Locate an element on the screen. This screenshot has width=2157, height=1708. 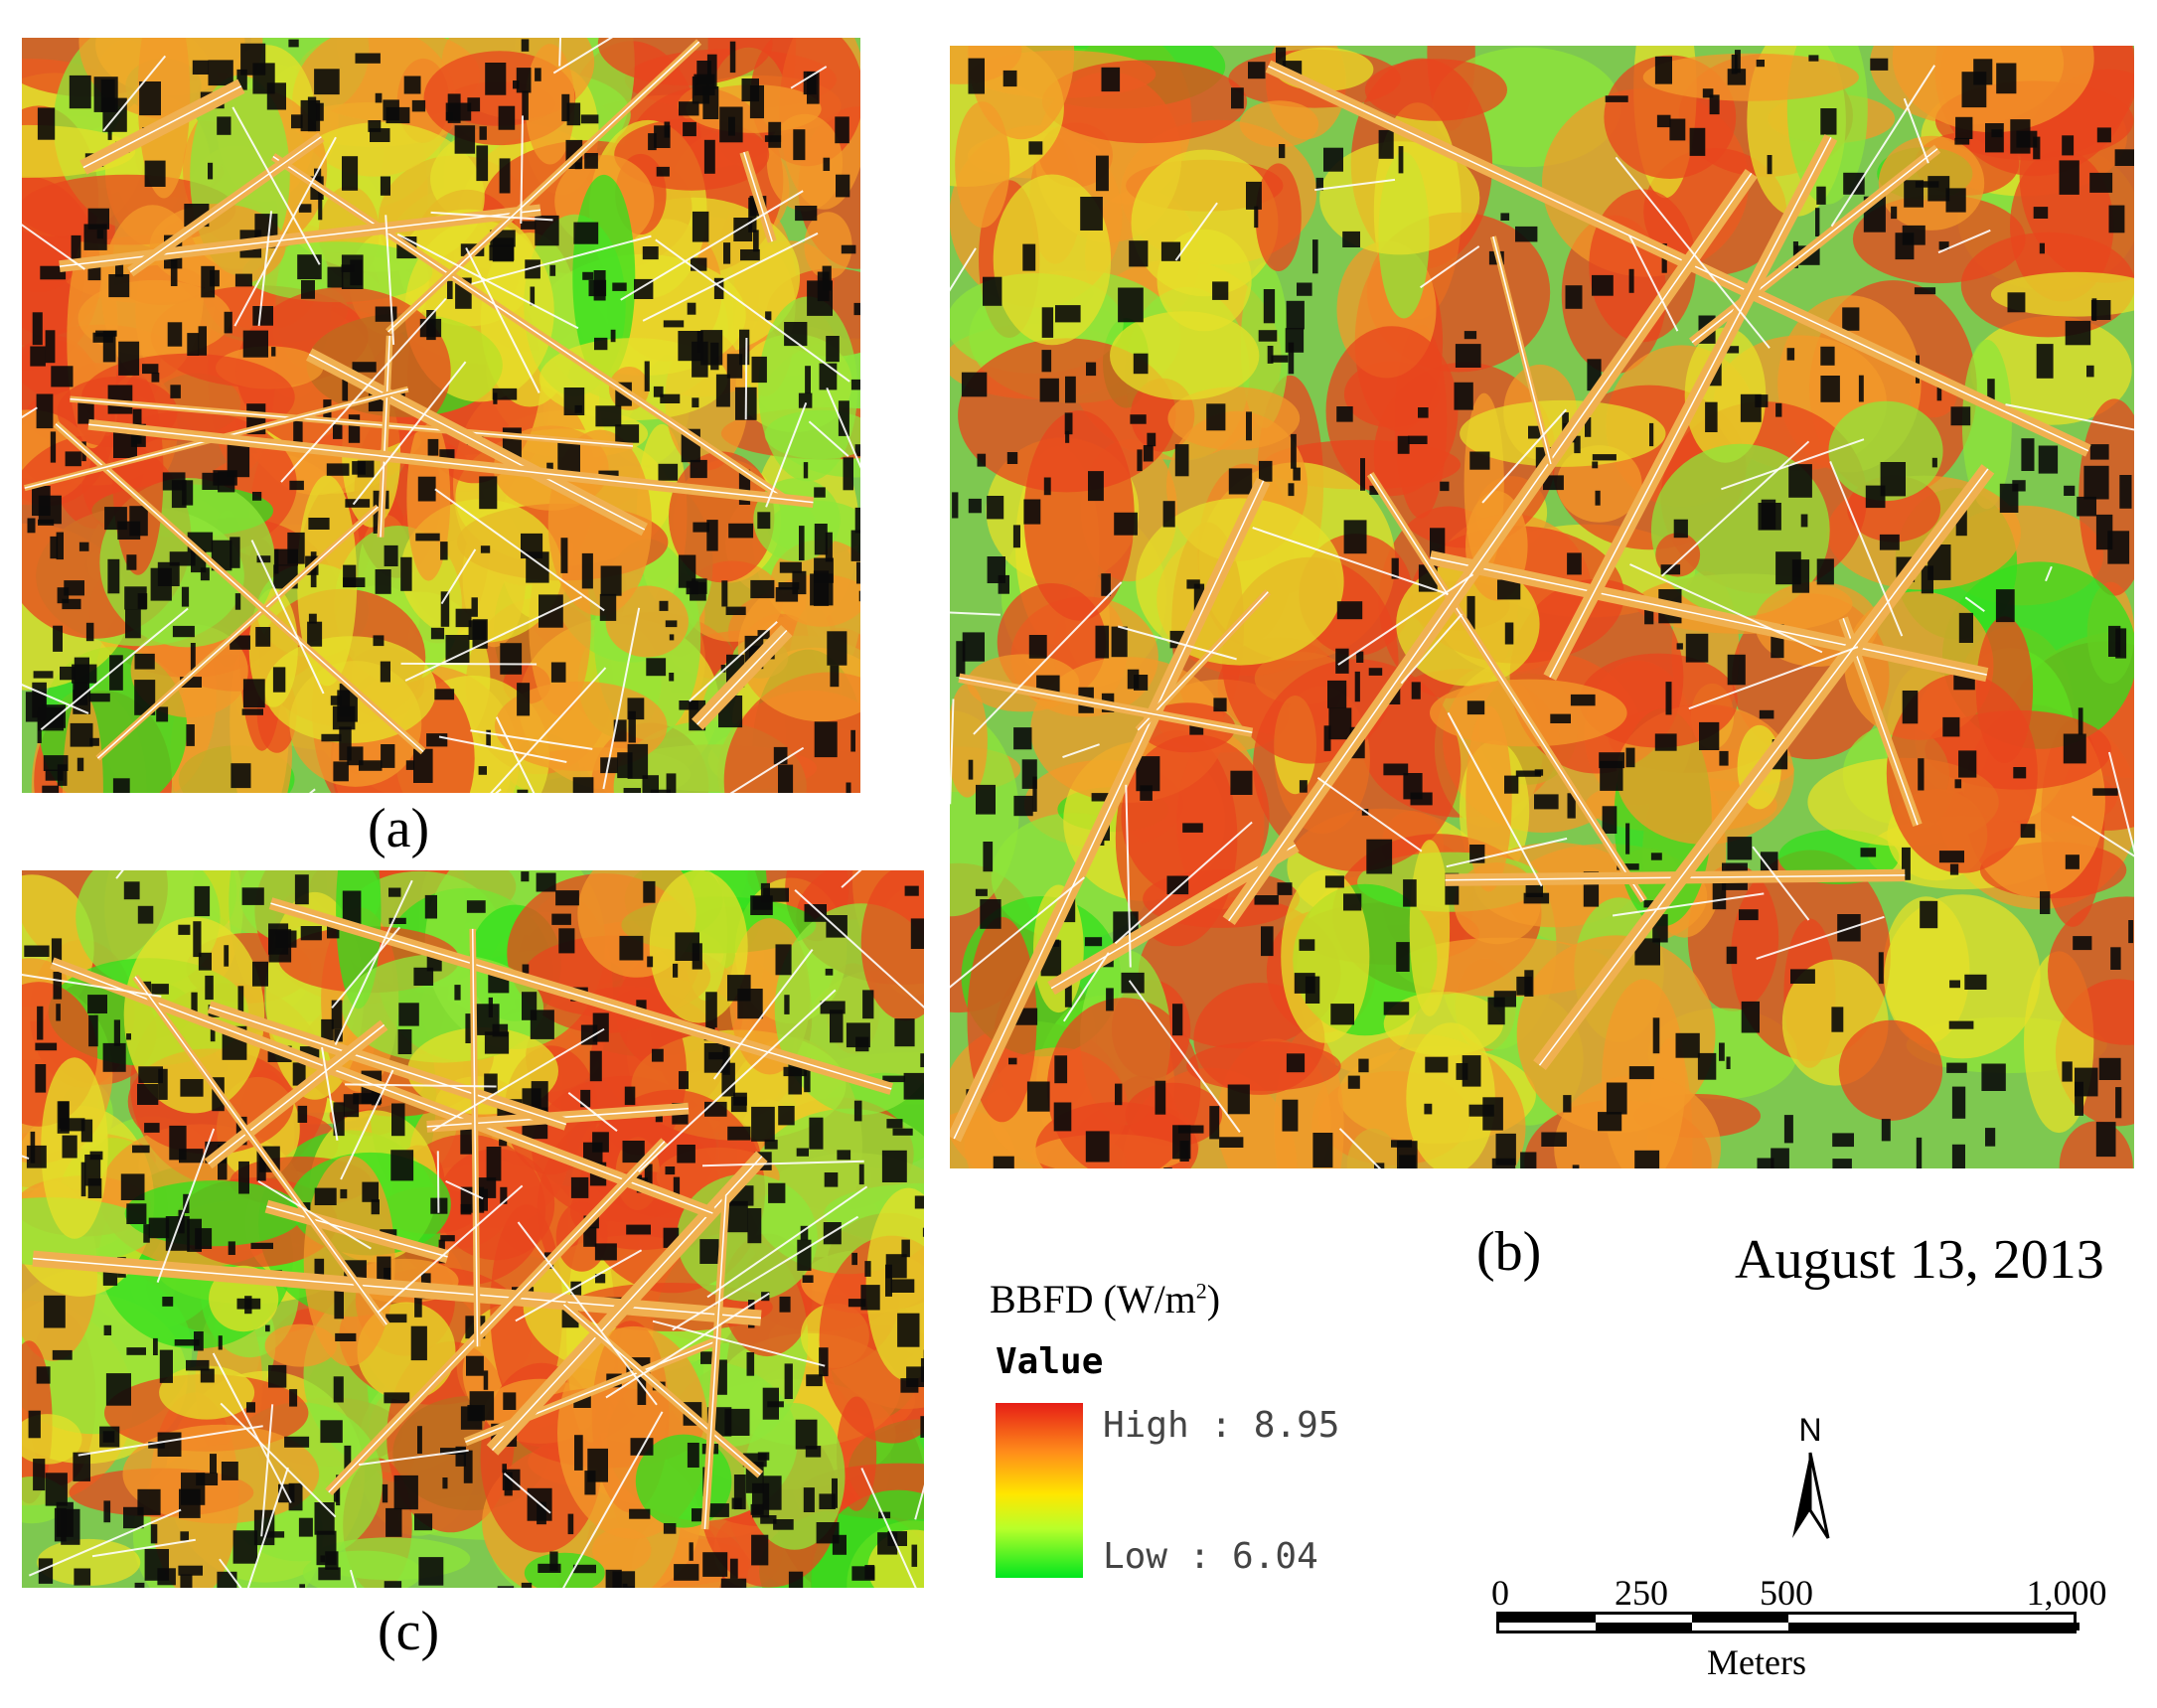
scale-tick-1000: 1,000 is located at coordinates (2066, 1593).